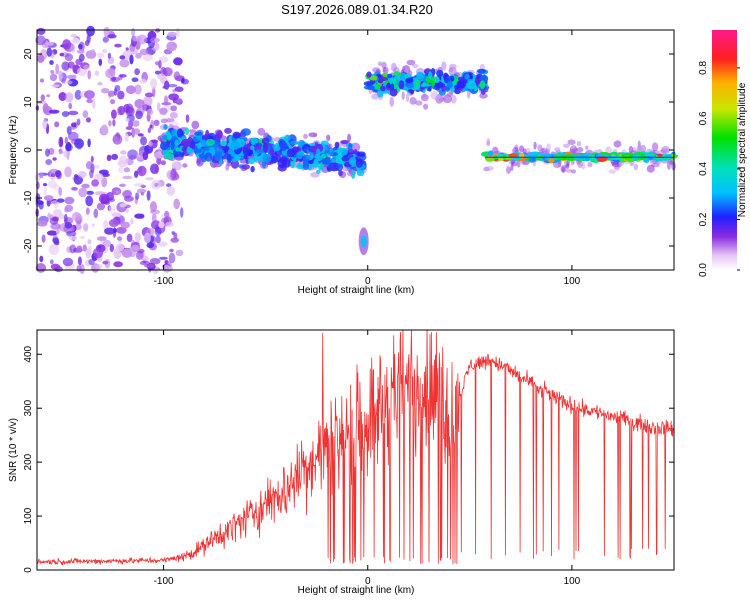 This screenshot has width=750, height=600. I want to click on y-tick-label: -10, so click(28, 197).